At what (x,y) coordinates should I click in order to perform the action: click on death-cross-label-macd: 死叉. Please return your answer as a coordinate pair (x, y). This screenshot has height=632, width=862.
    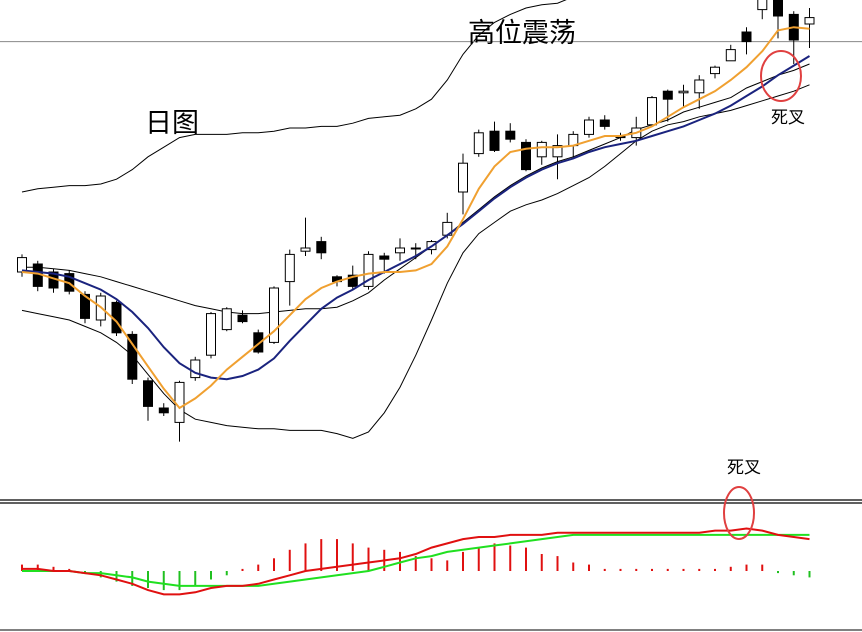
    Looking at the image, I should click on (744, 468).